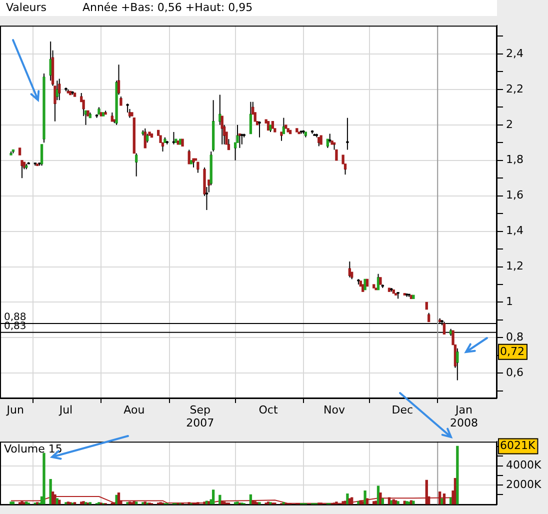 The image size is (548, 514). Describe the element at coordinates (134, 409) in the screenshot. I see `x-tick-label: Aou` at that location.